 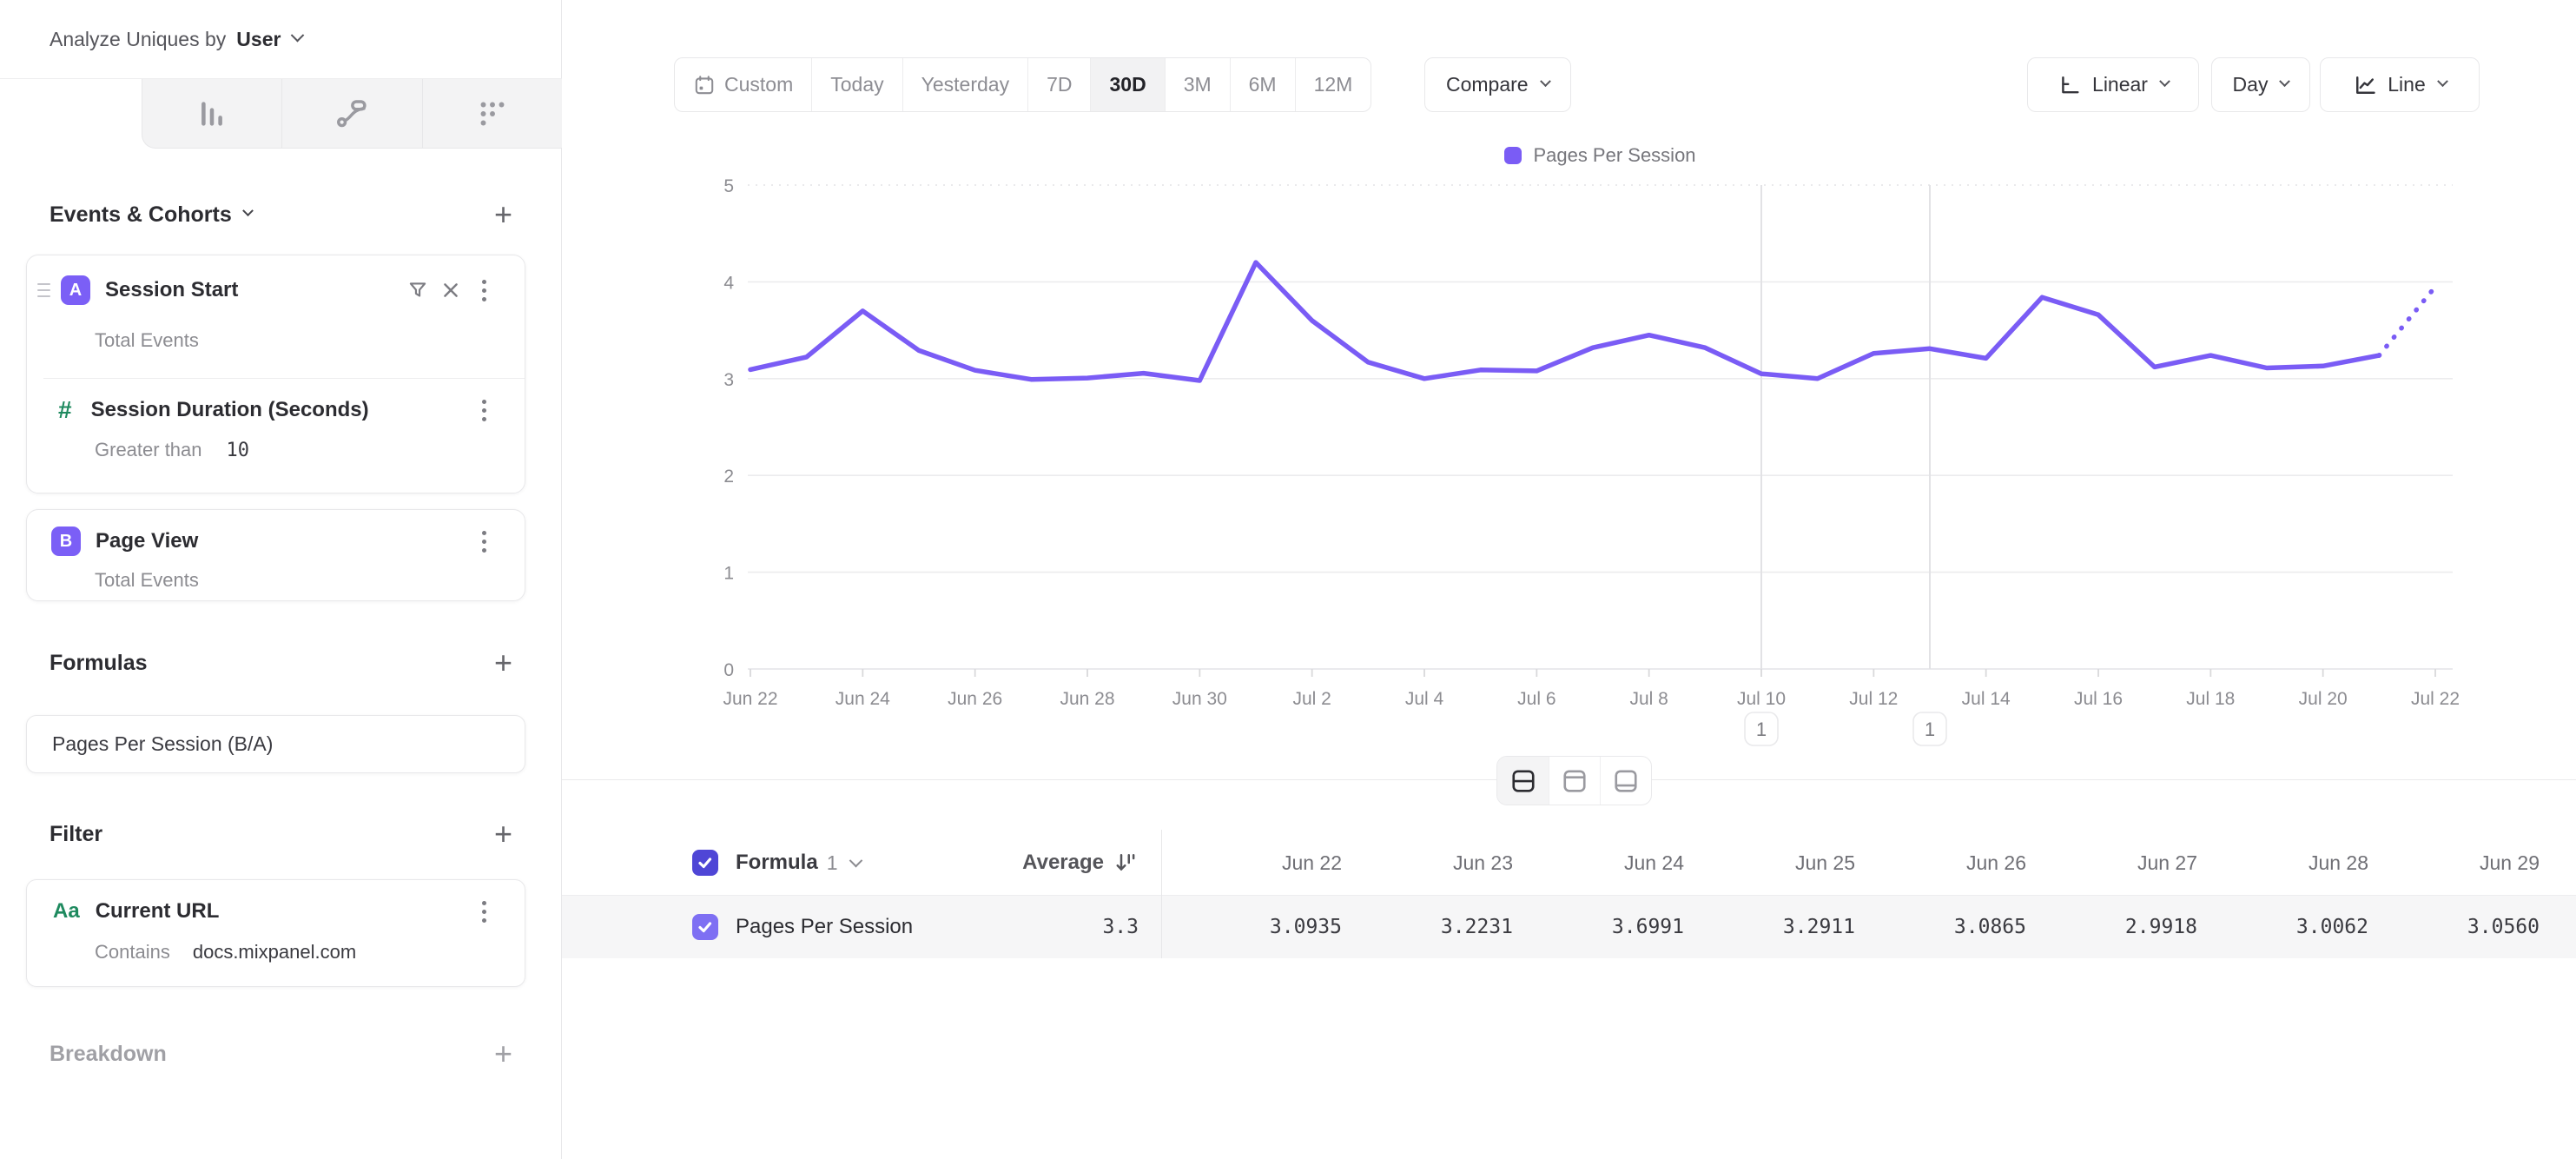 What do you see at coordinates (147, 541) in the screenshot?
I see `event-name: Page View` at bounding box center [147, 541].